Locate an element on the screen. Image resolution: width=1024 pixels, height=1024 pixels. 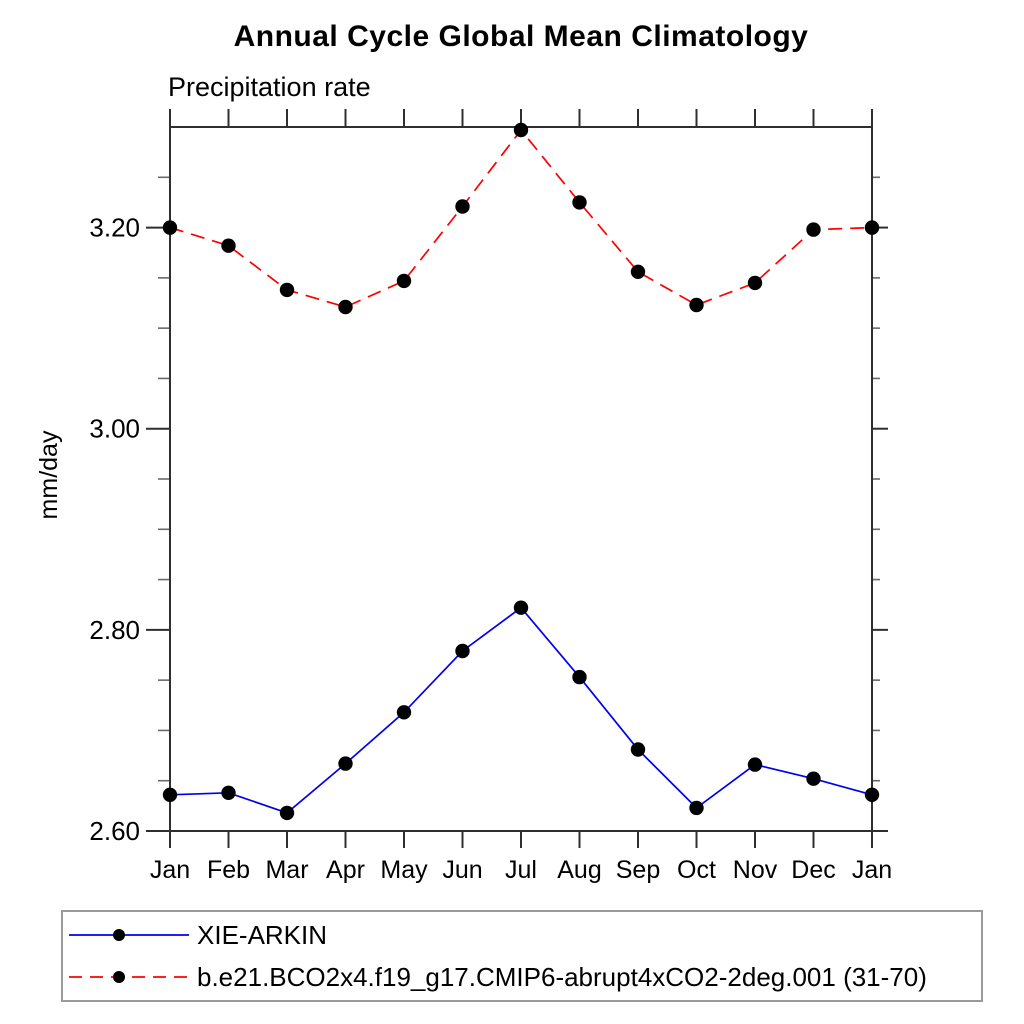
x-tick-label: Aug is located at coordinates (579, 870).